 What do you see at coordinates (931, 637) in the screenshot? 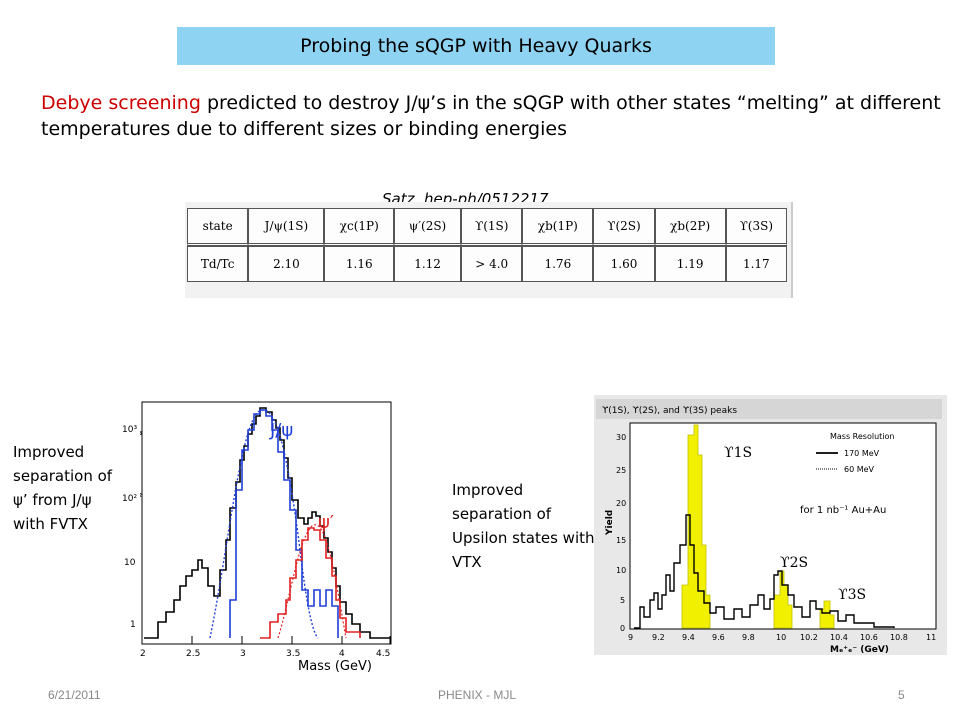
I see `x-tick-label: 11` at bounding box center [931, 637].